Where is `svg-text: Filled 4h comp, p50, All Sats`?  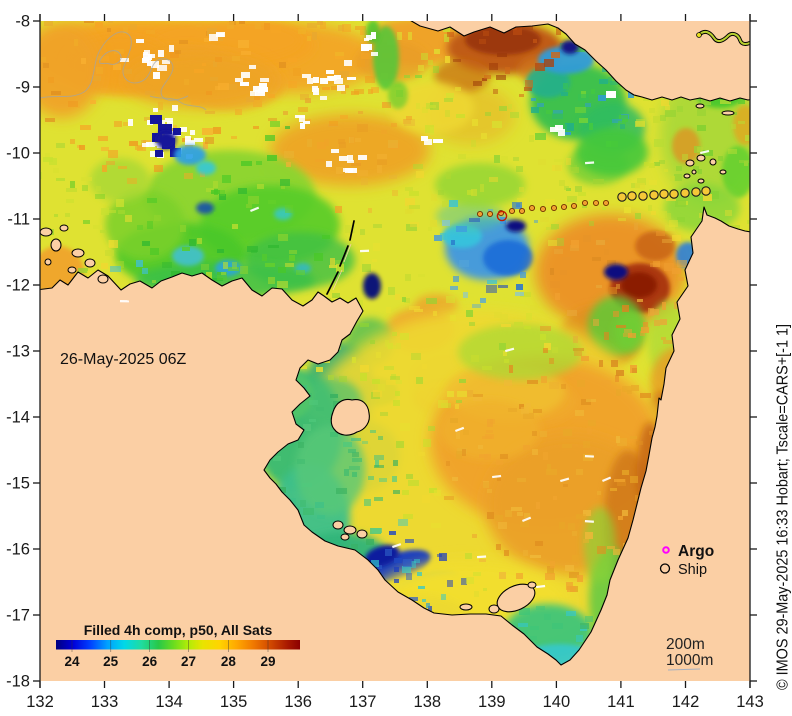 svg-text: Filled 4h comp, p50, All Sats is located at coordinates (178, 630).